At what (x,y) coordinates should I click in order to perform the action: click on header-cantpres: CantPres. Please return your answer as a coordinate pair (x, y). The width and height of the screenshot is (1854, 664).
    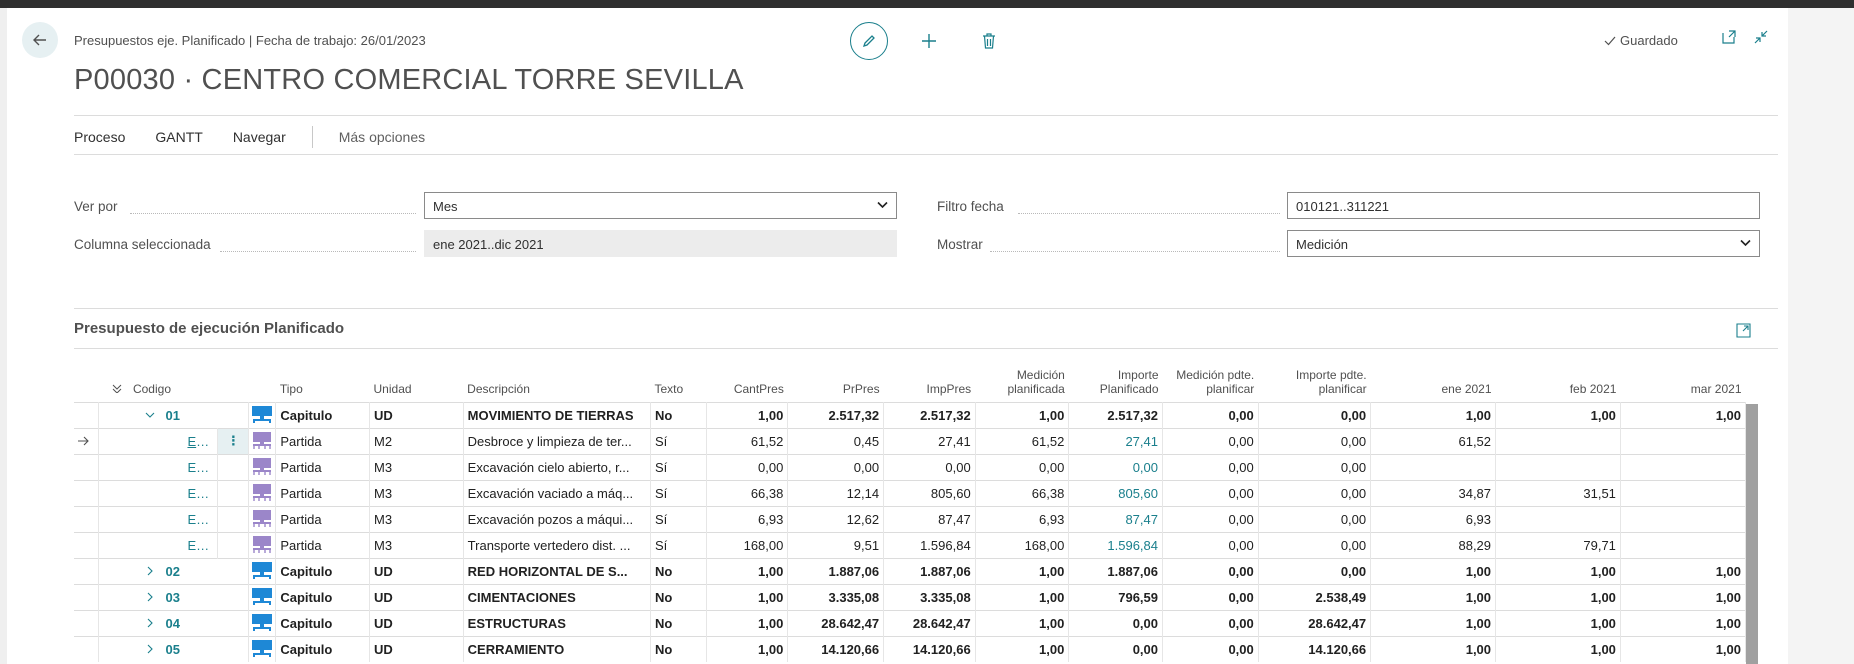
    Looking at the image, I should click on (758, 388).